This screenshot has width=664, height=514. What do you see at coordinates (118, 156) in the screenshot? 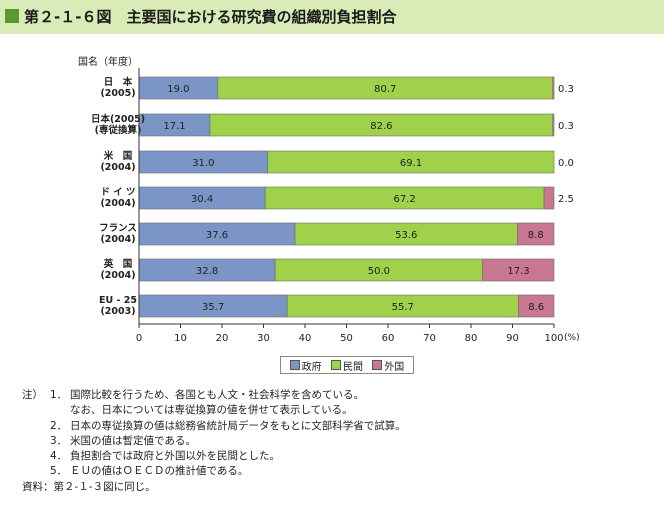
I see `category-label: 米 国` at bounding box center [118, 156].